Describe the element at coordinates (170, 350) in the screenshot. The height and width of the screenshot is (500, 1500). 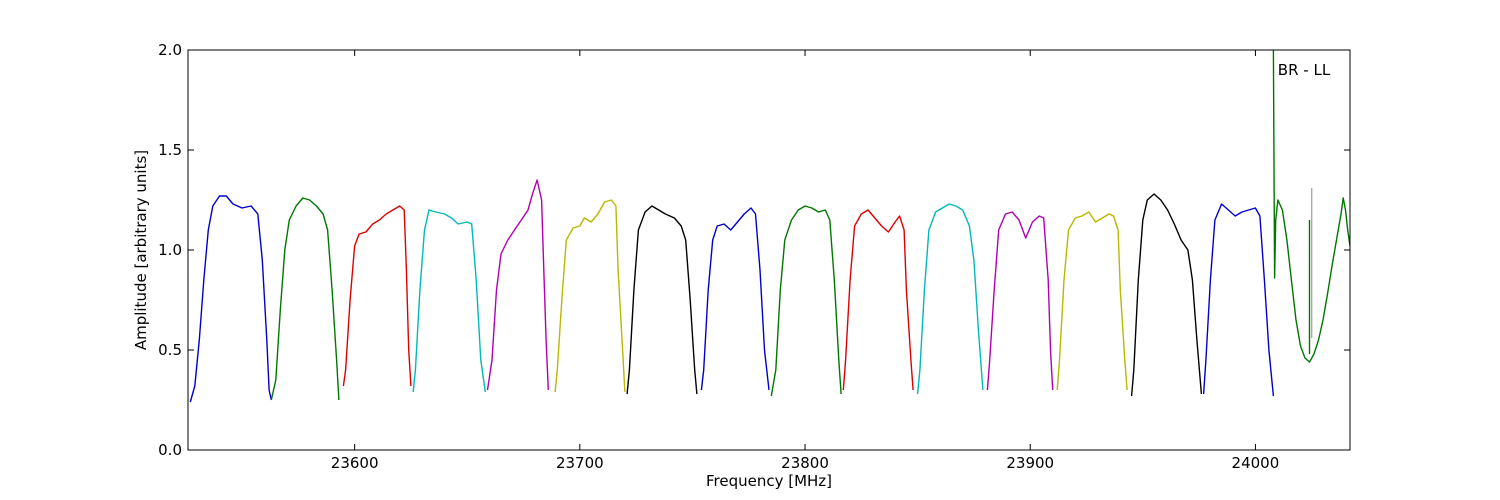
I see `y-tick-label: 0.5` at that location.